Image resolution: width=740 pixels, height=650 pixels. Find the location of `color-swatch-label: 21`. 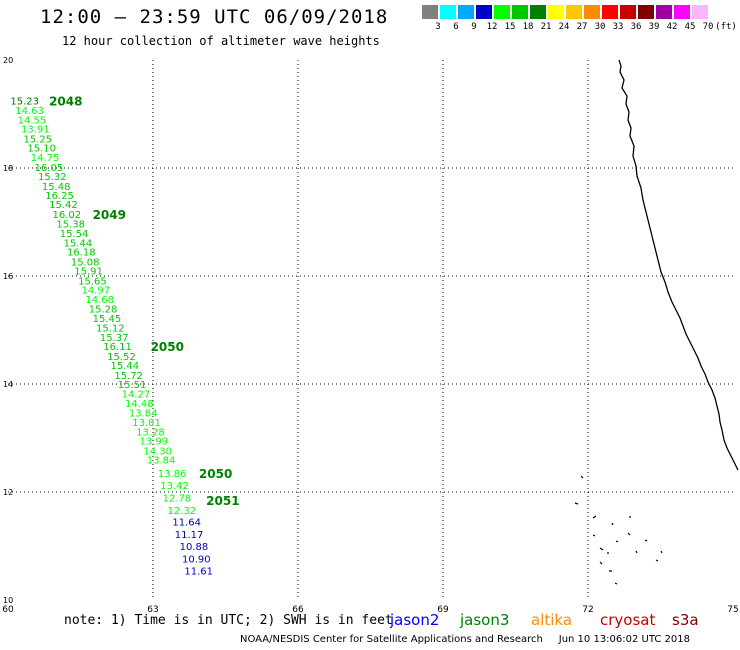

color-swatch-label: 21 is located at coordinates (546, 27).